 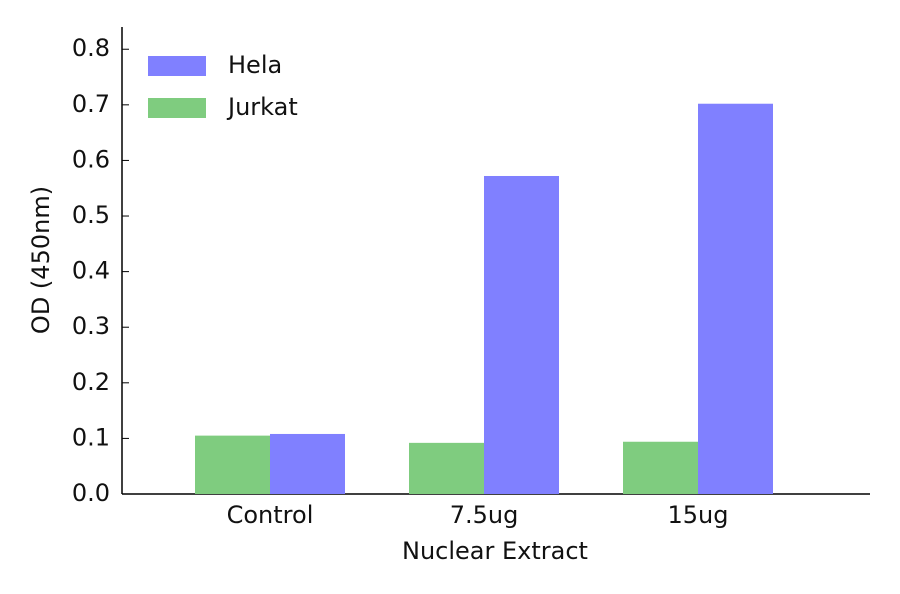 What do you see at coordinates (91, 48) in the screenshot?
I see `y-tick-label: 0.8` at bounding box center [91, 48].